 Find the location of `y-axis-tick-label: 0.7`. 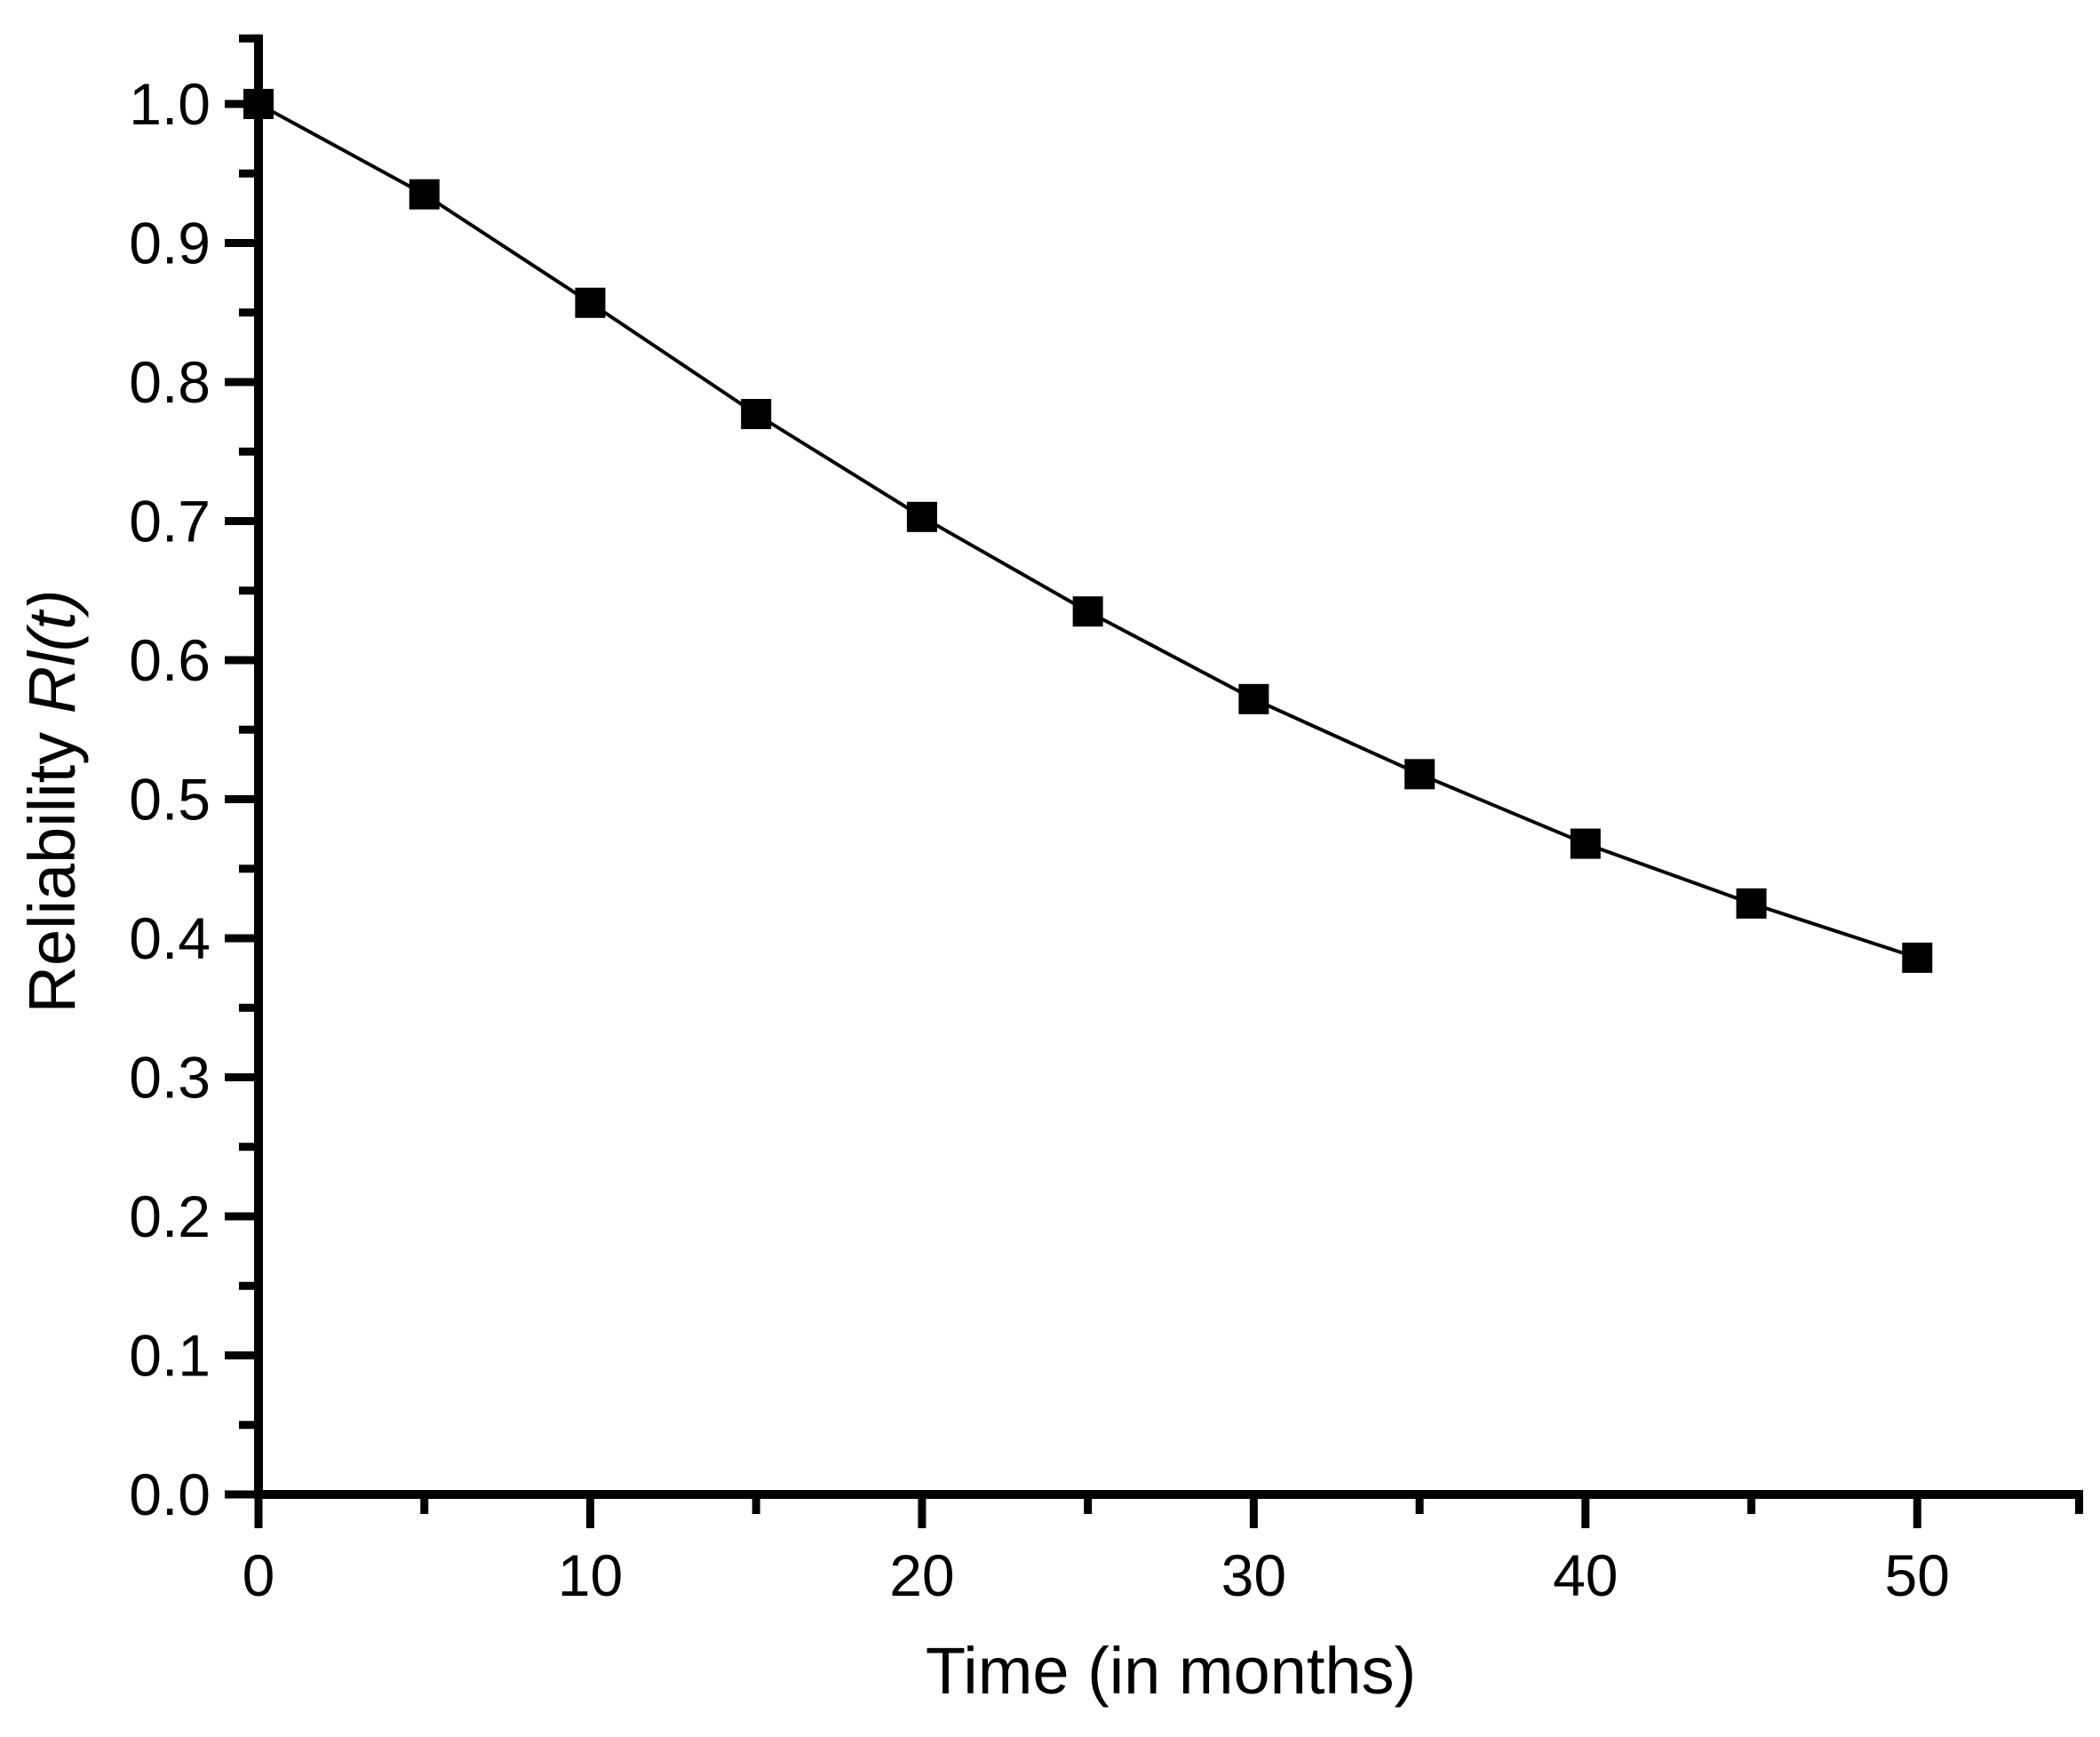

y-axis-tick-label: 0.7 is located at coordinates (170, 521).